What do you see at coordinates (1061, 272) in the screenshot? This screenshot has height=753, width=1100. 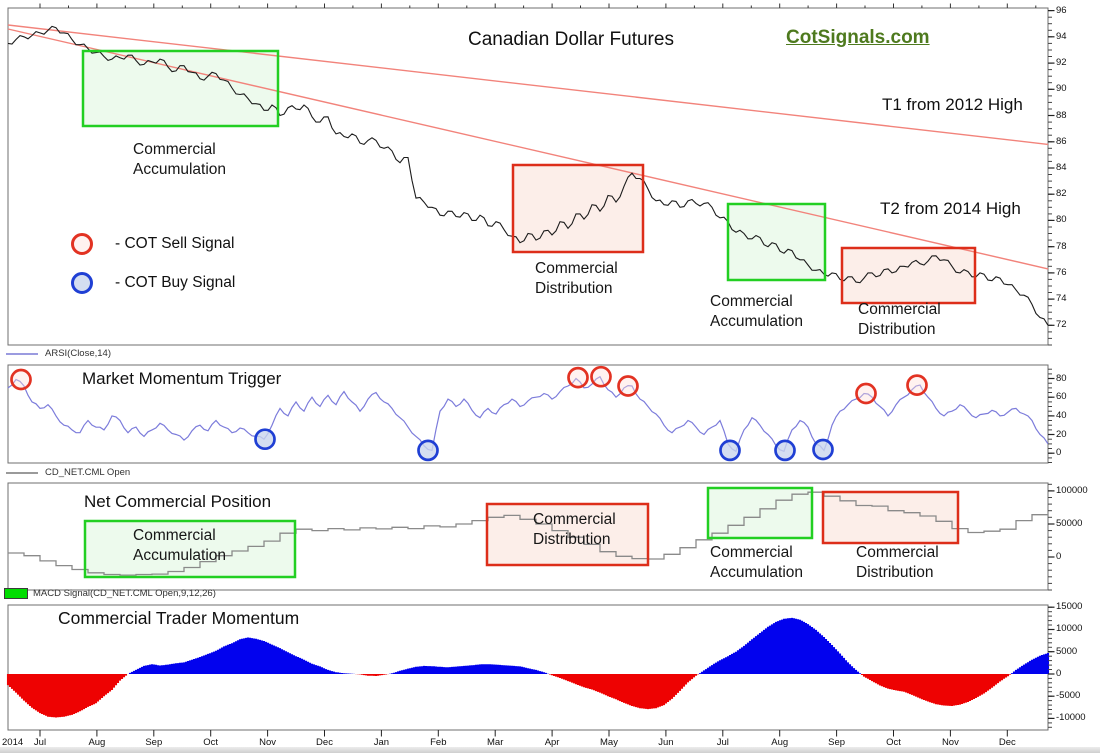 I see `price-y-axis-tick-label: 76` at bounding box center [1061, 272].